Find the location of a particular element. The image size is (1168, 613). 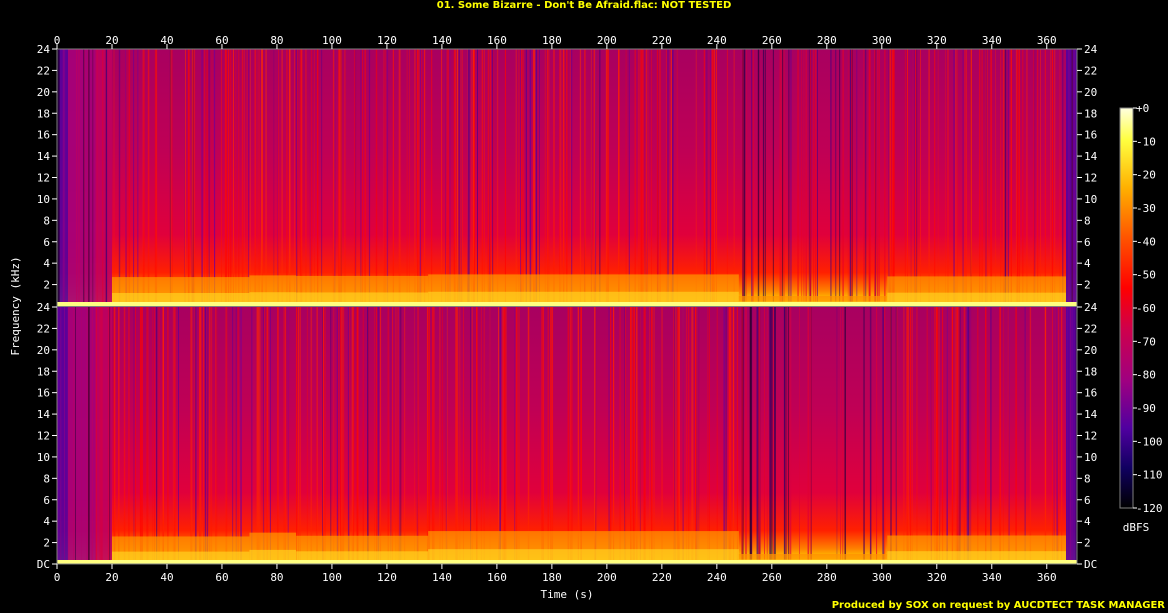

x-tick-label-bottom: 300 is located at coordinates (882, 577).